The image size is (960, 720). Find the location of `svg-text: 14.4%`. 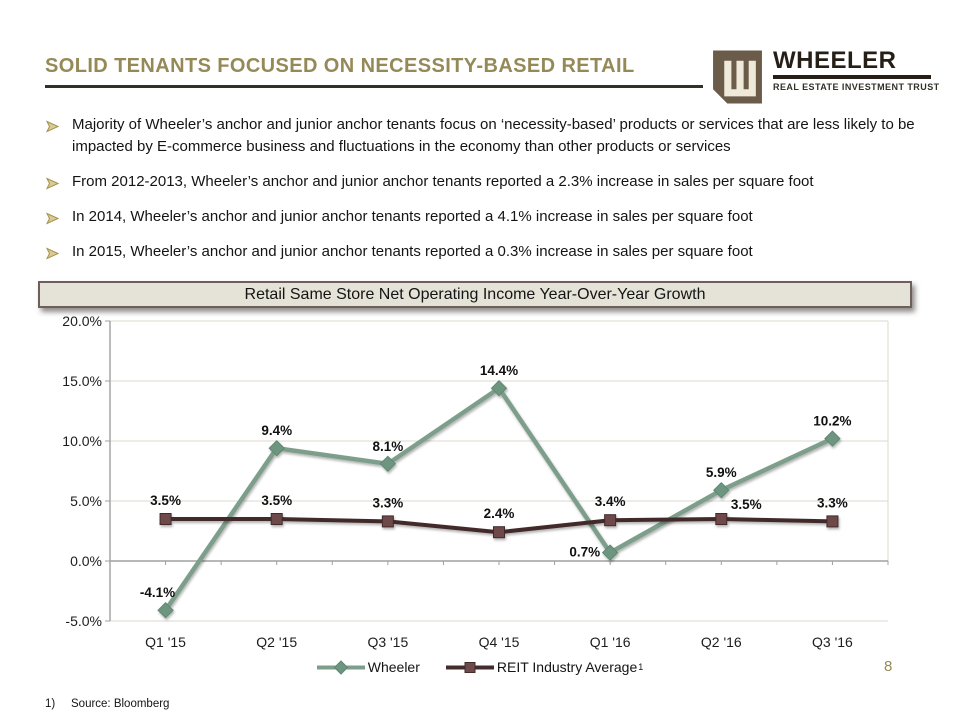

svg-text: 14.4% is located at coordinates (499, 370).